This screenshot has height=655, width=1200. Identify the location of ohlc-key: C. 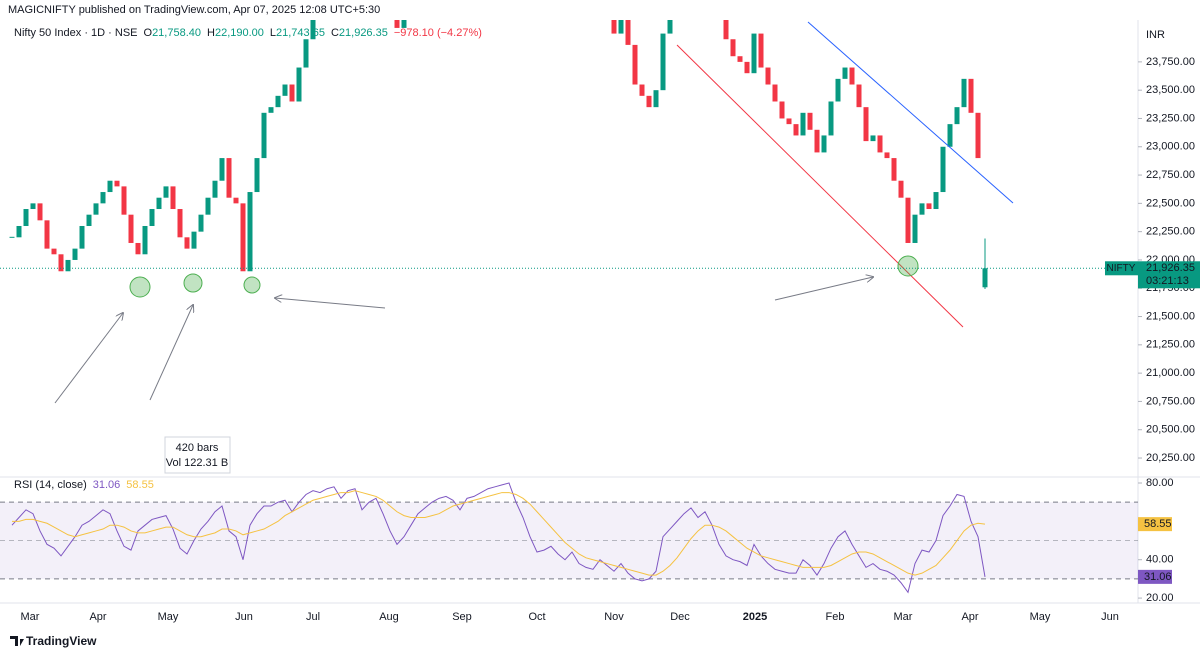
(335, 33).